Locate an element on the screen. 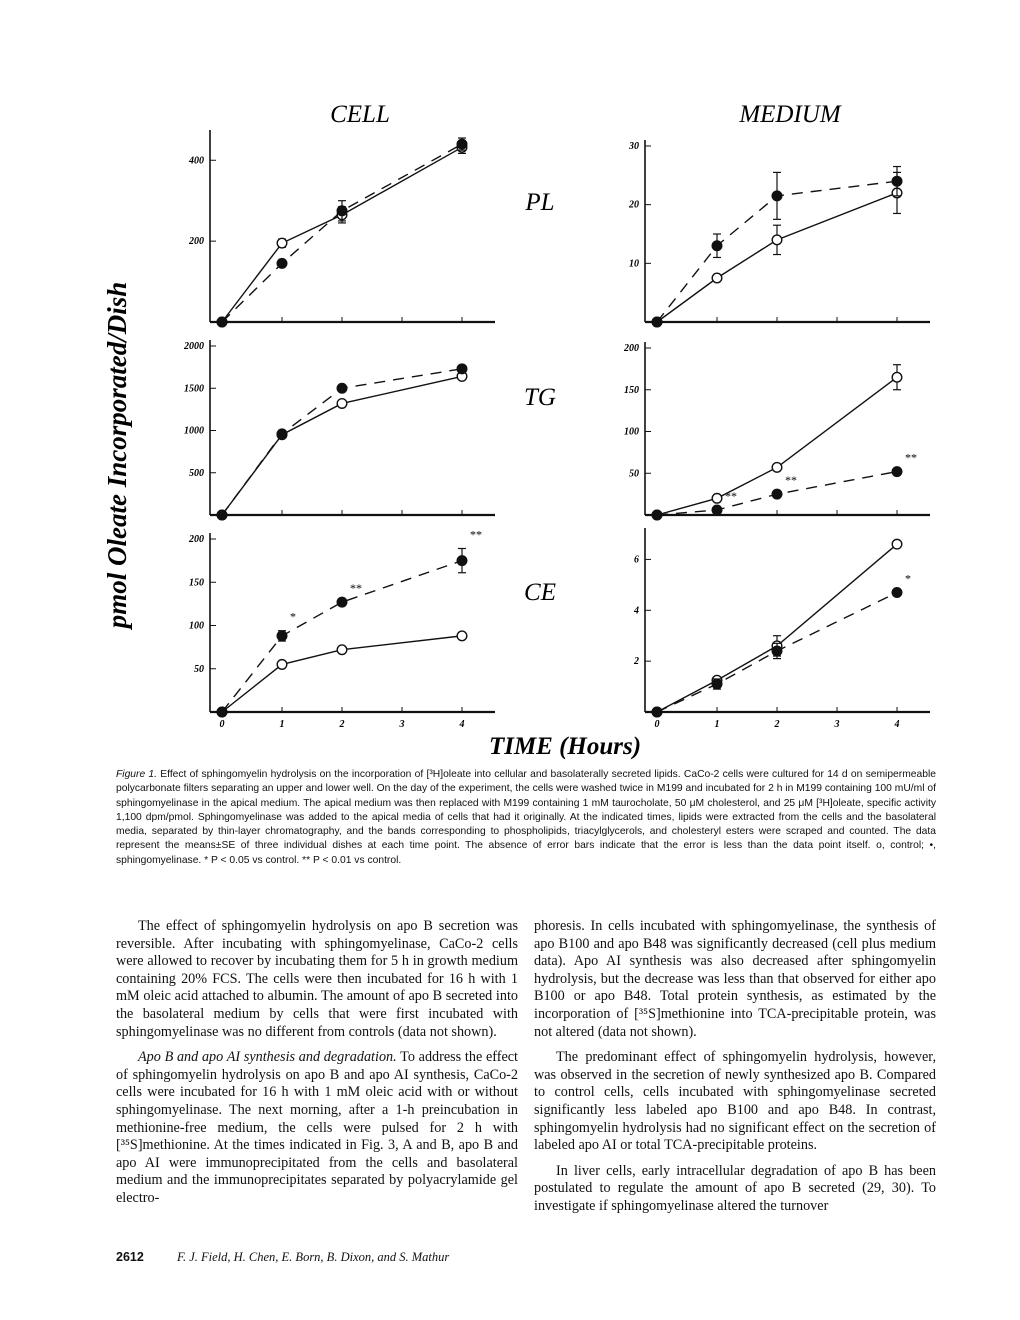 This screenshot has width=1020, height=1320. y-tick-label: 1000 is located at coordinates (194, 431).